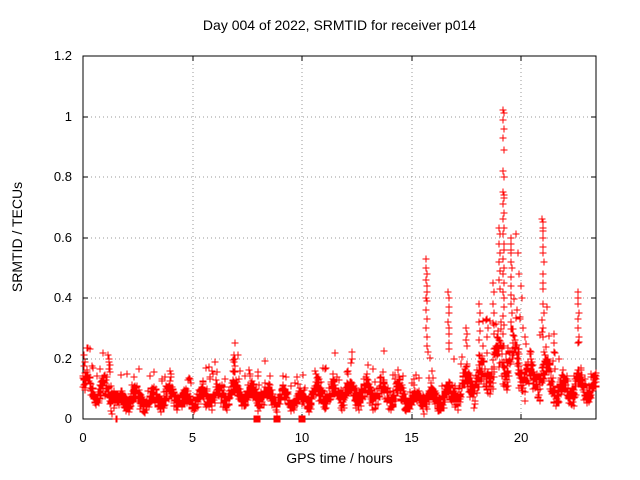 This screenshot has height=480, width=640. Describe the element at coordinates (521, 437) in the screenshot. I see `x-tick-label: 20` at that location.